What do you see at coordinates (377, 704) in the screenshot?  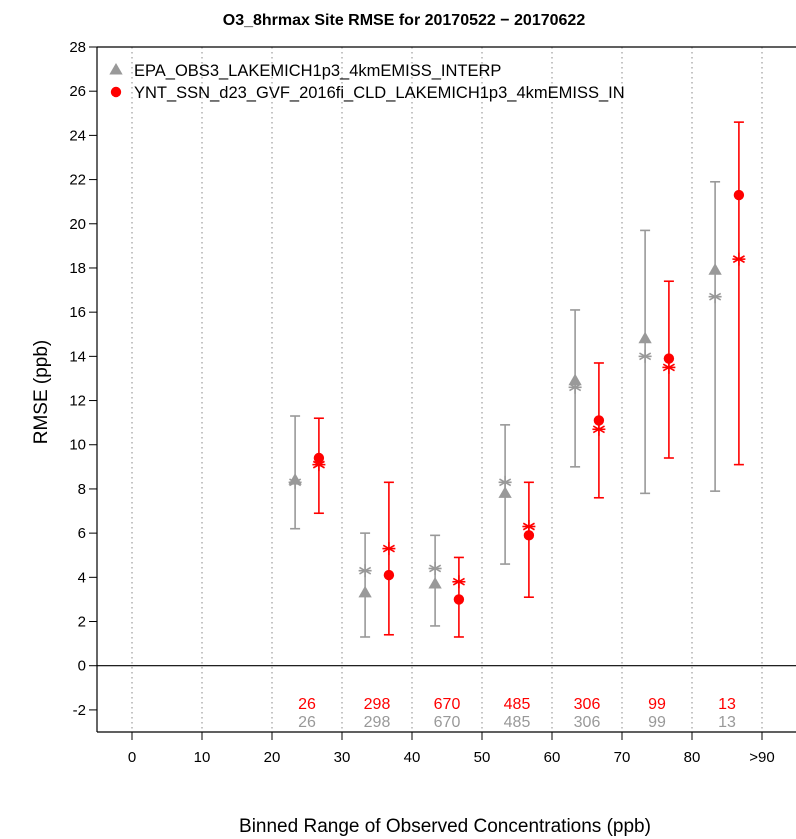 I see `count-label-1-1: 298` at bounding box center [377, 704].